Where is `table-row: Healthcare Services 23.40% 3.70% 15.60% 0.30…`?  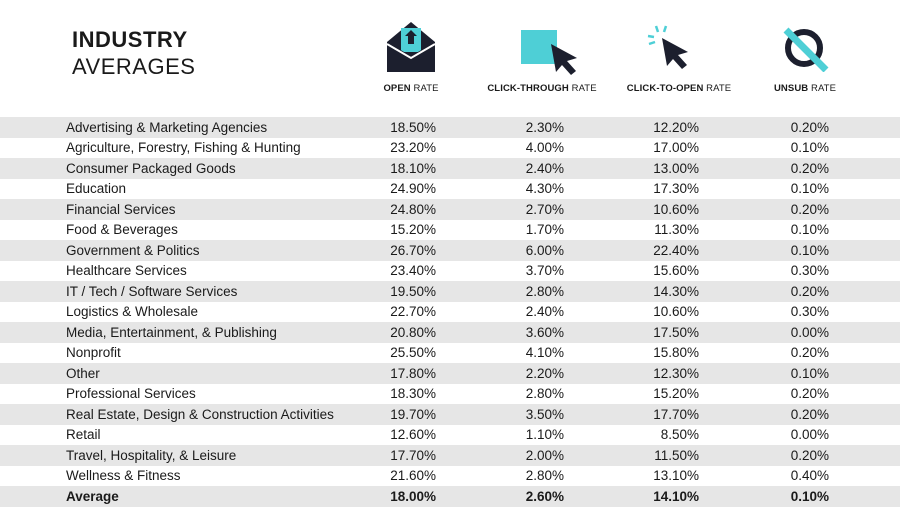 table-row: Healthcare Services 23.40% 3.70% 15.60% 0.30… is located at coordinates (450, 271).